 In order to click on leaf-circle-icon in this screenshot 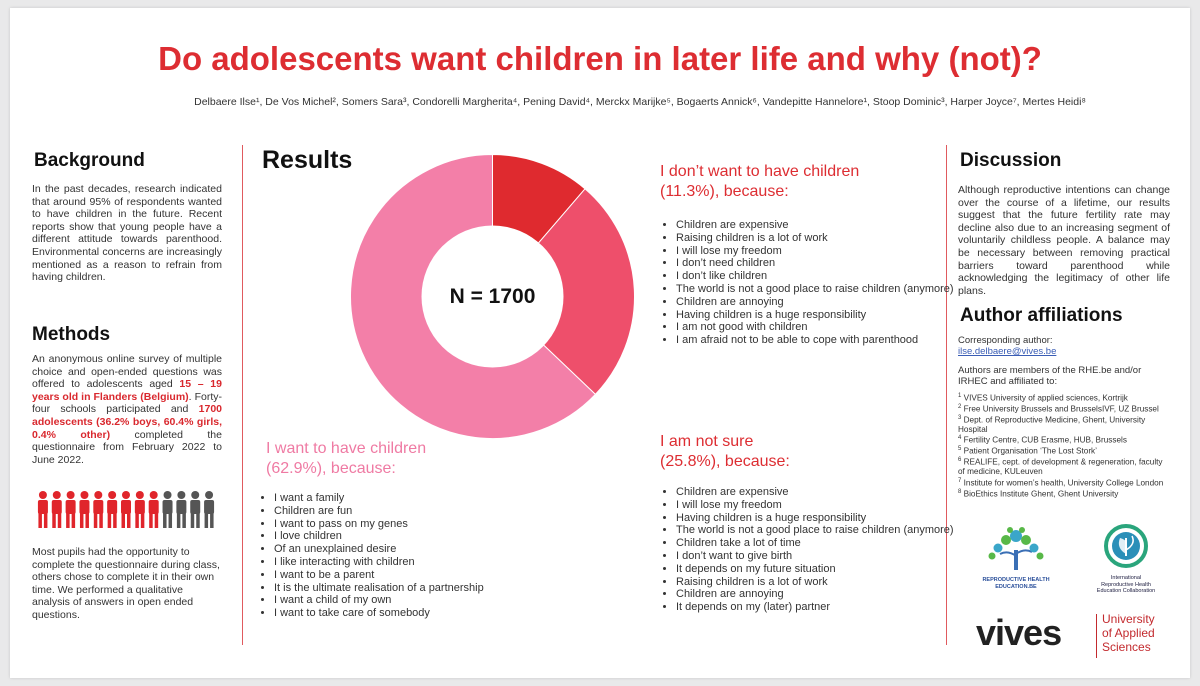, I will do `click(1126, 546)`.